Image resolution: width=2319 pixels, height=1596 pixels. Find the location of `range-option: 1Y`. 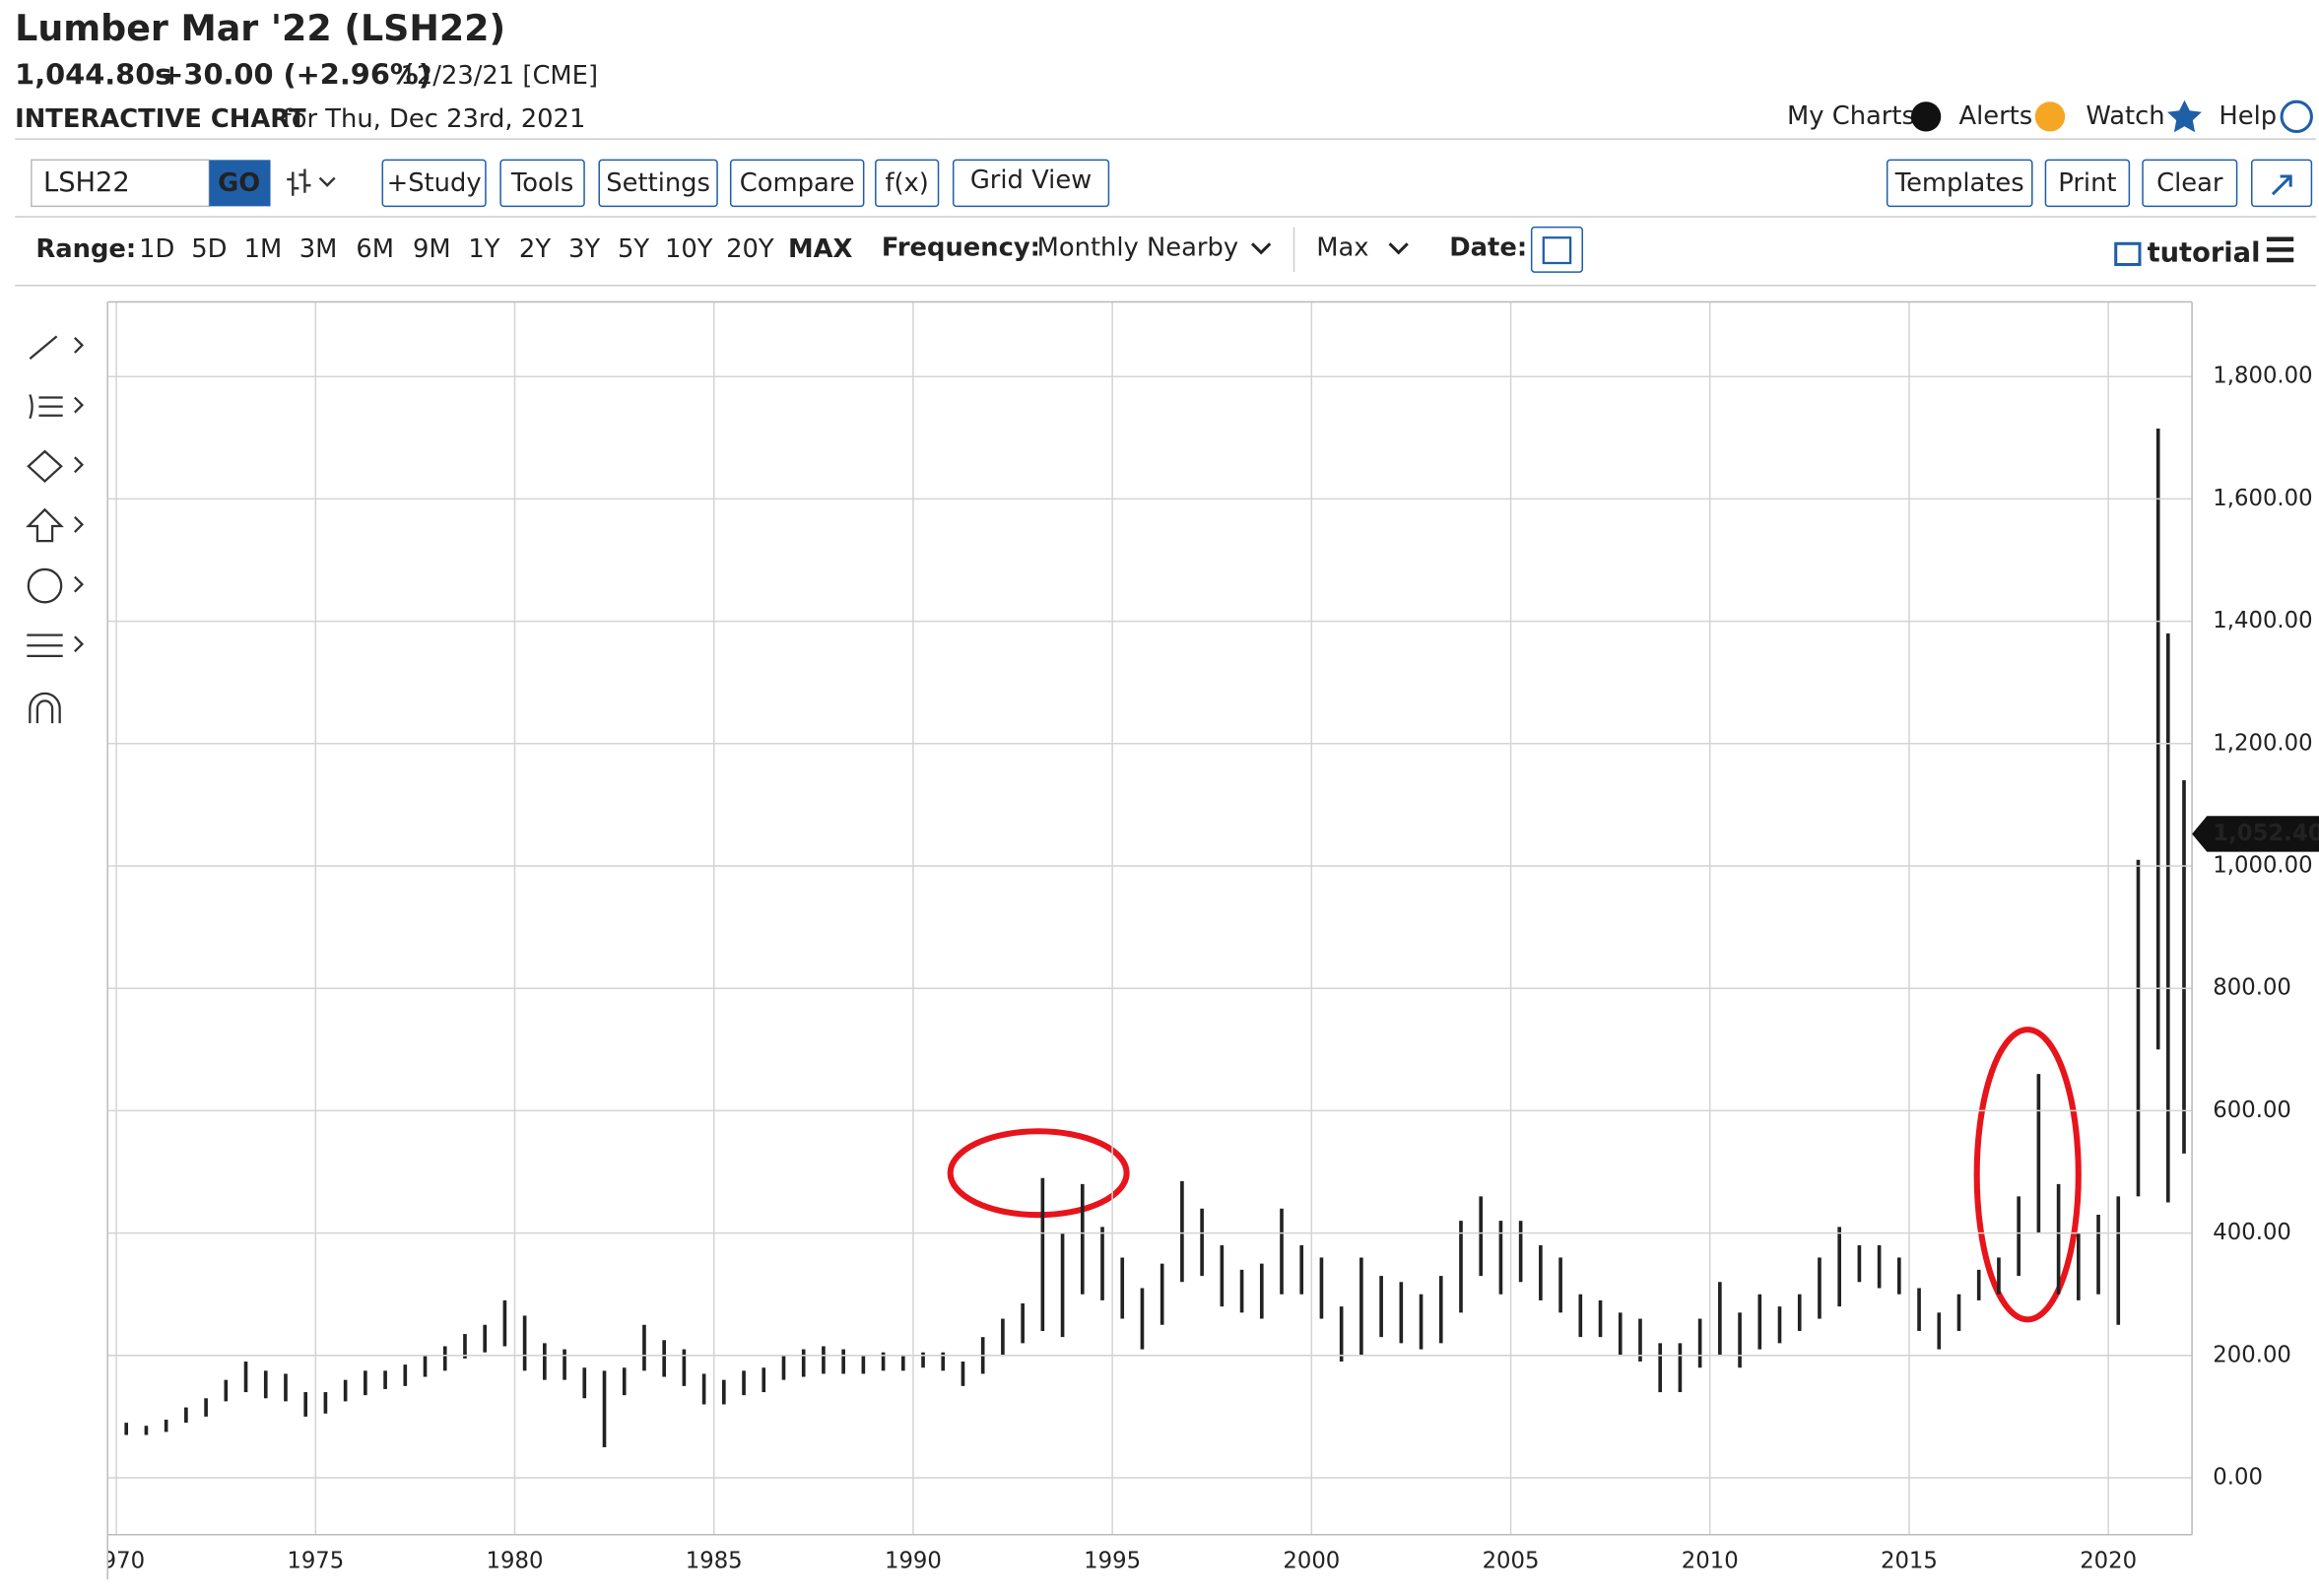

range-option: 1Y is located at coordinates (483, 249).